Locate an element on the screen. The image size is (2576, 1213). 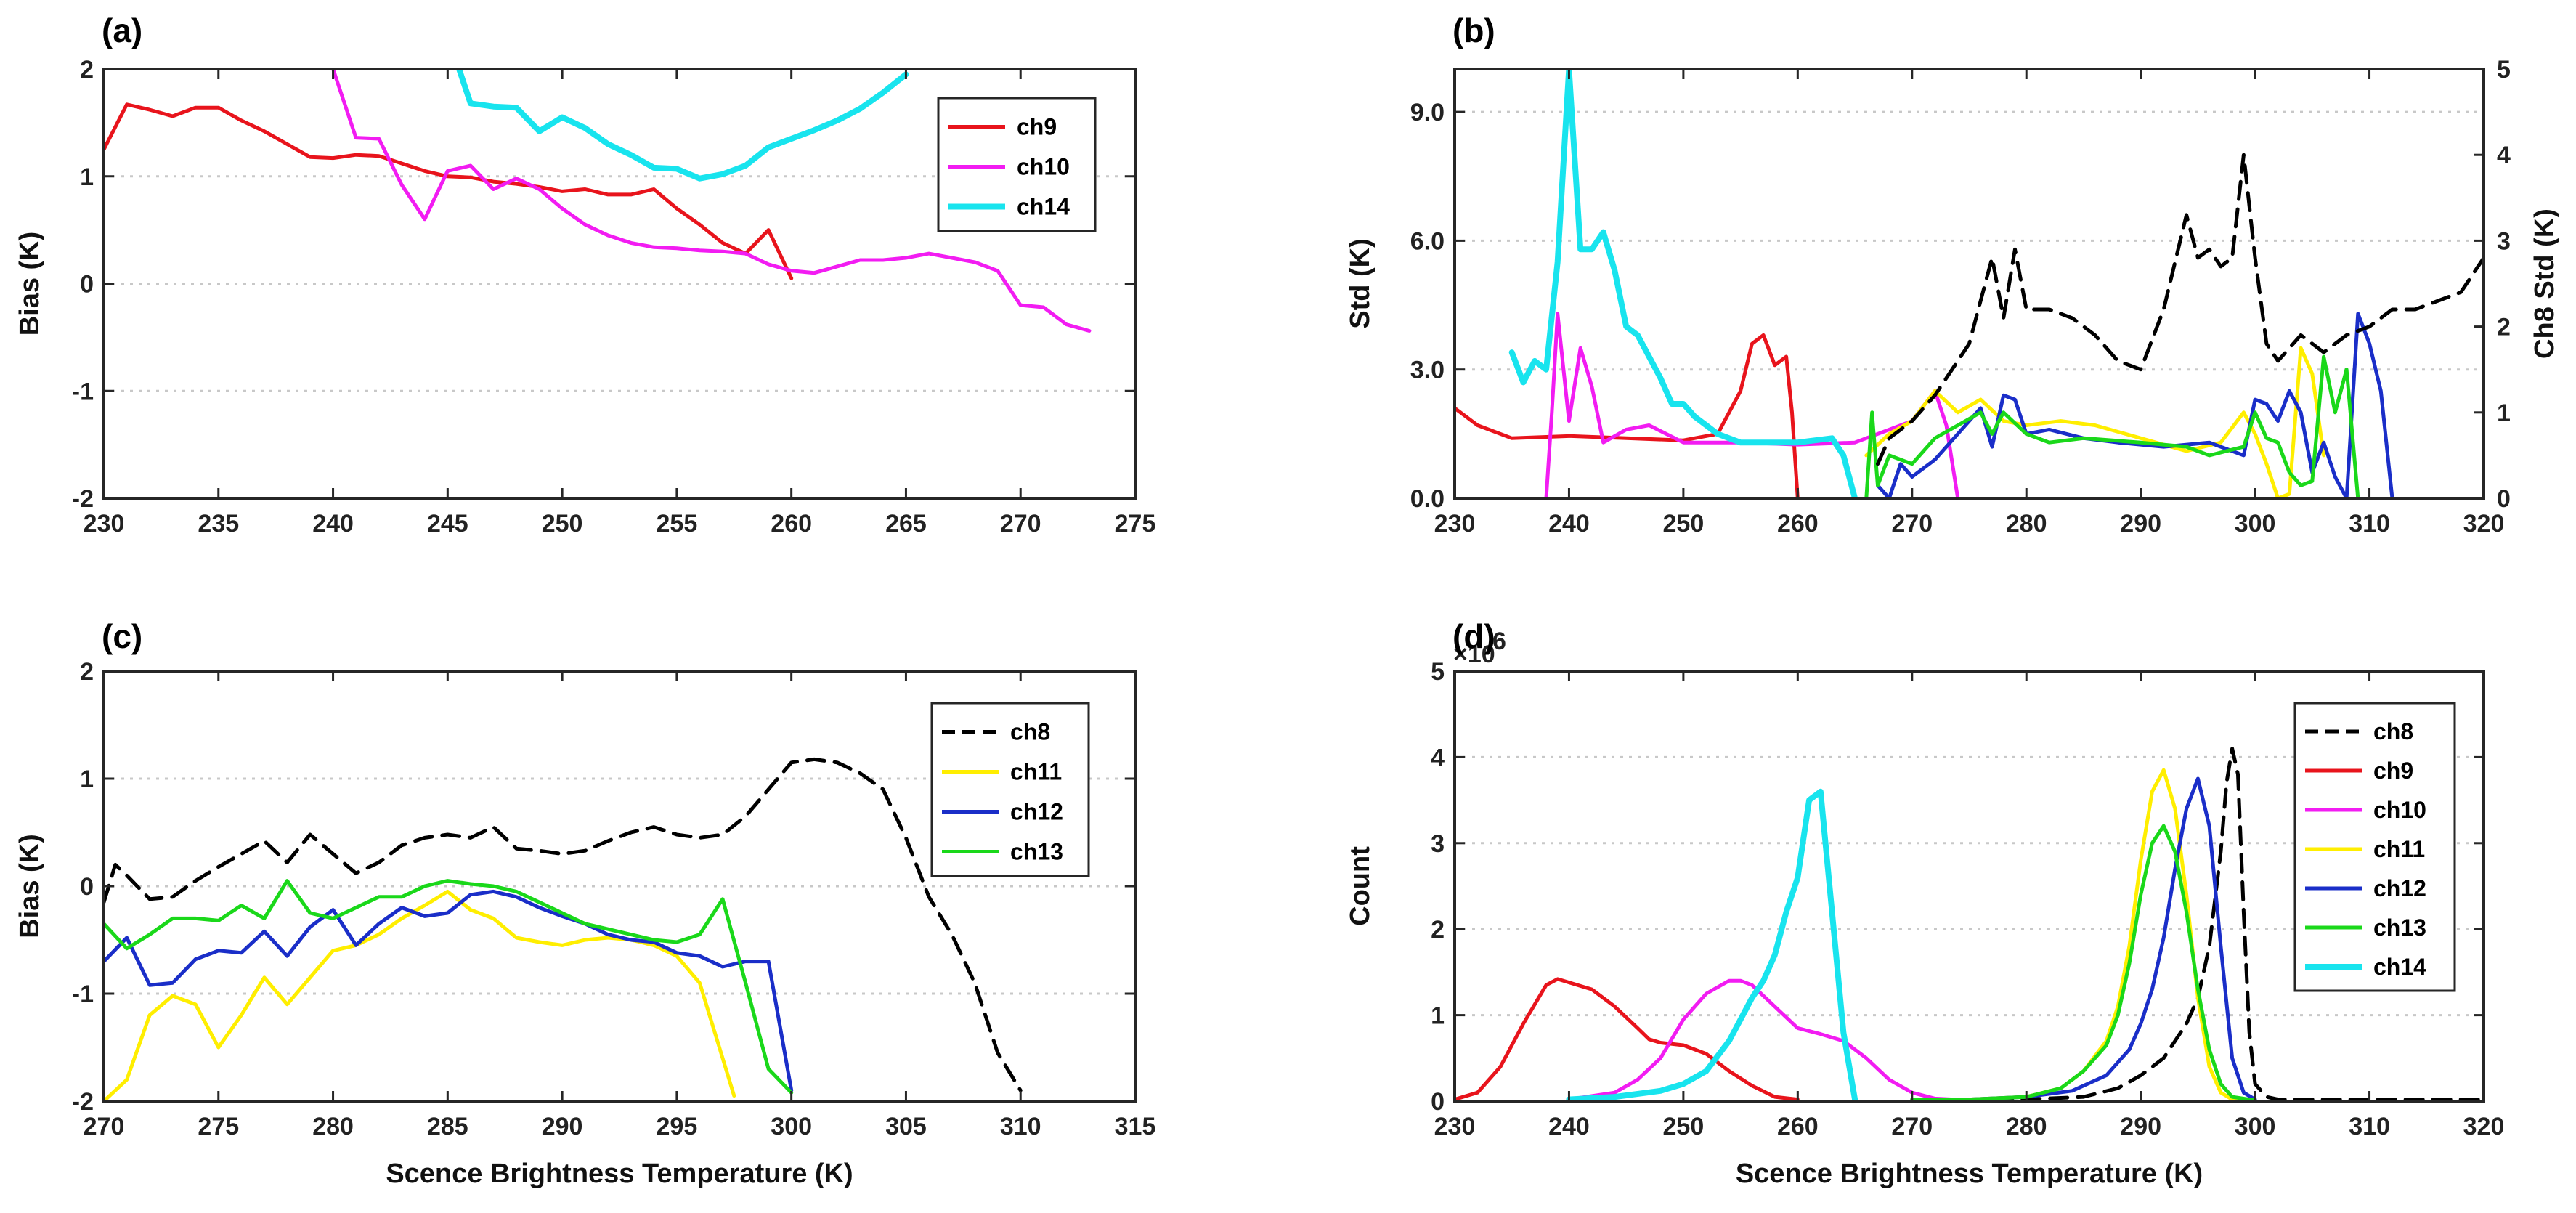
y-multiplier: ×10 is located at coordinates (1474, 654).